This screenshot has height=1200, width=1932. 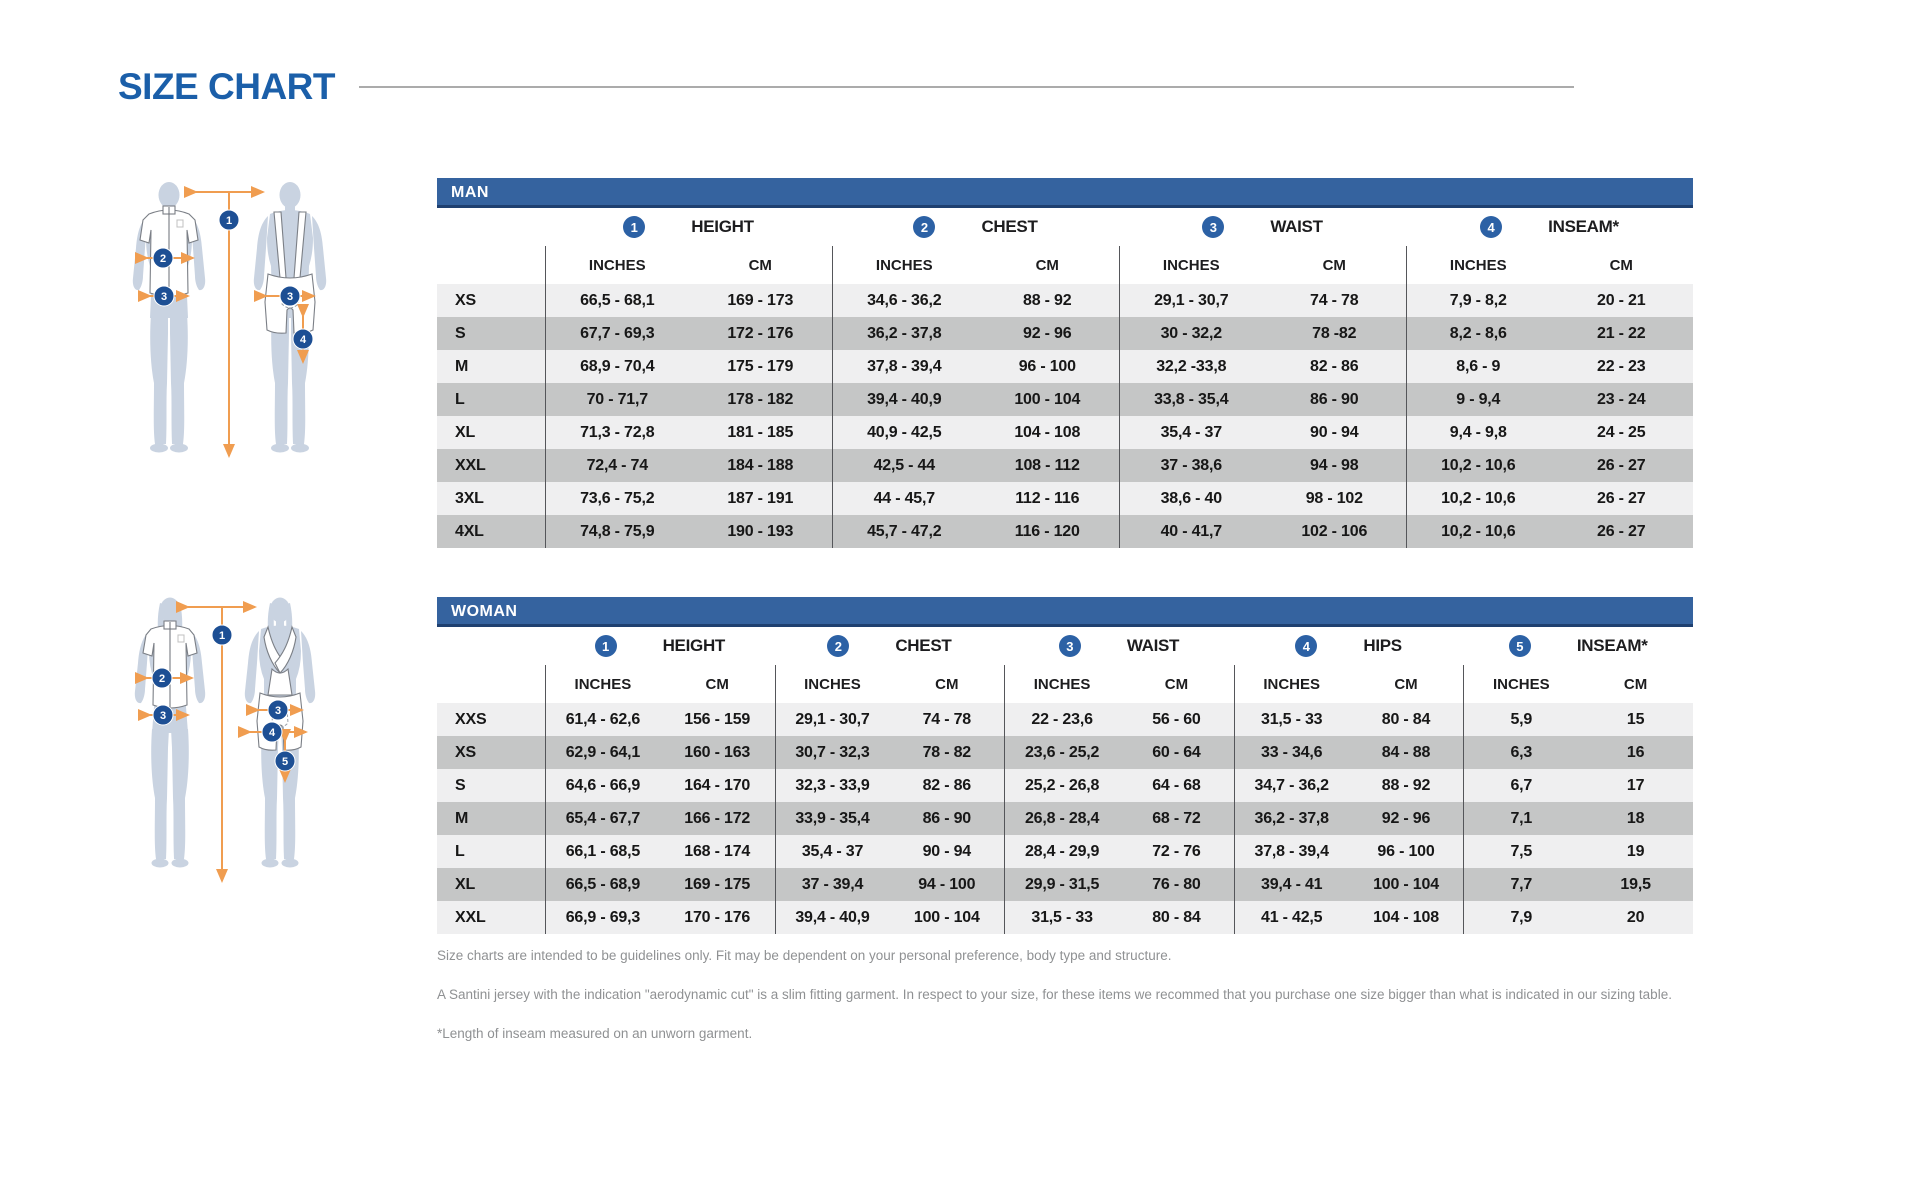 What do you see at coordinates (924, 227) in the screenshot?
I see `measure-number-badge: 2` at bounding box center [924, 227].